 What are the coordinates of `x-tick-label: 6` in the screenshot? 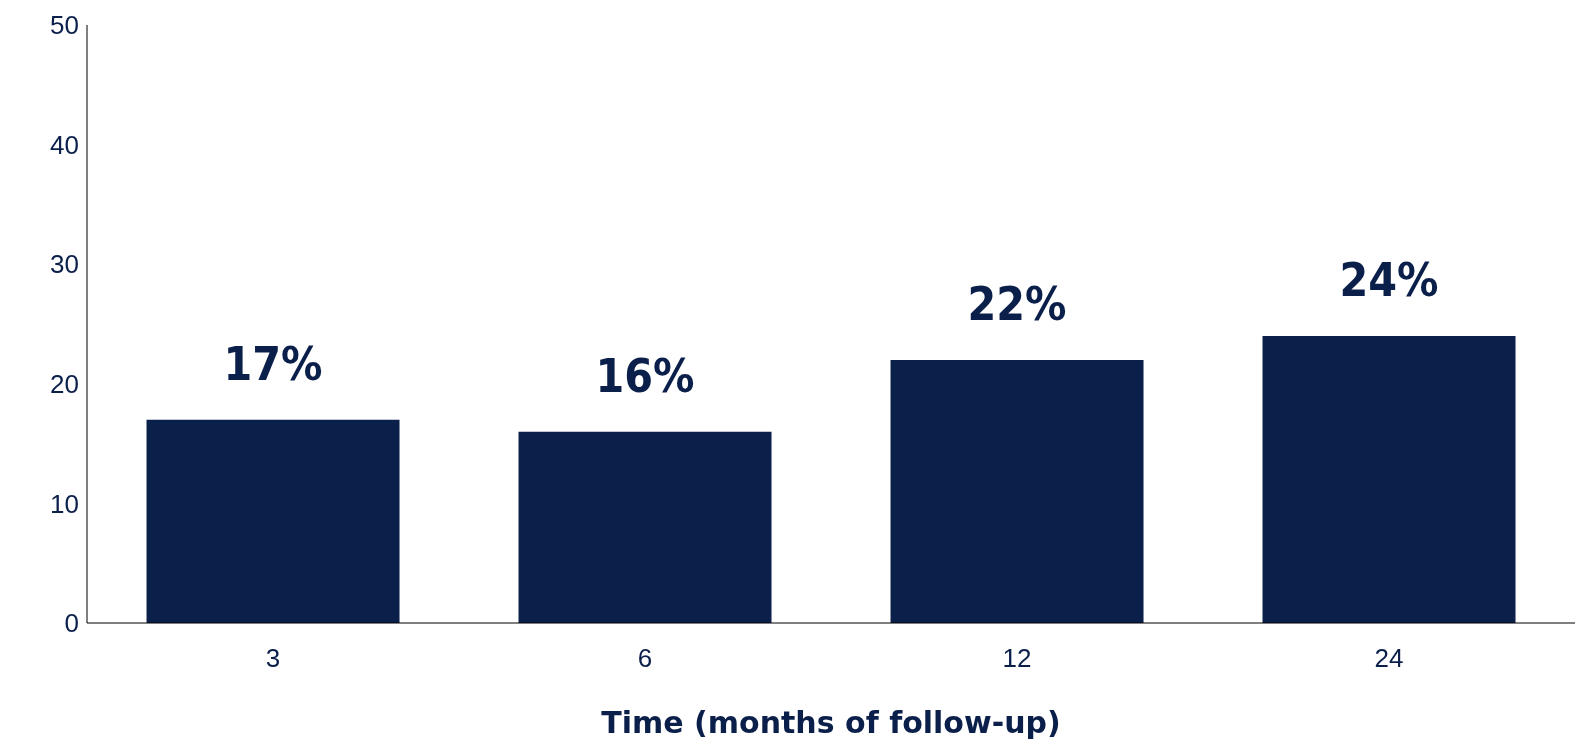 It's located at (645, 658).